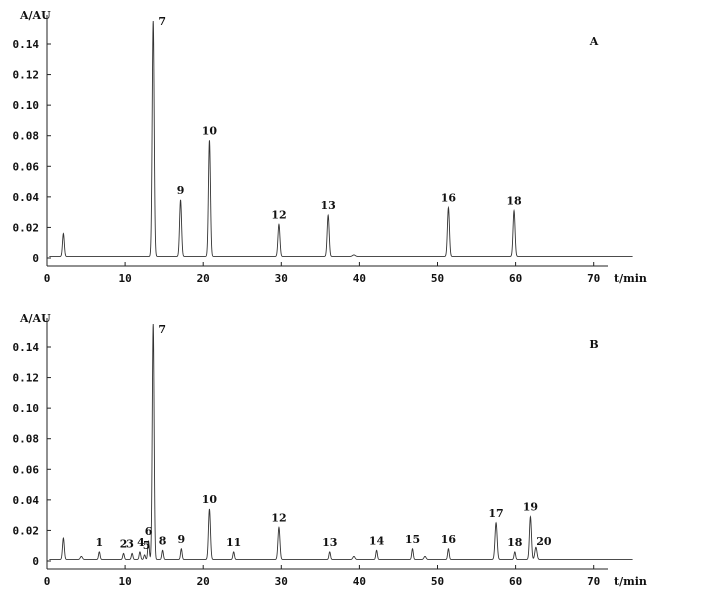  What do you see at coordinates (124, 543) in the screenshot?
I see `peak-label: 2` at bounding box center [124, 543].